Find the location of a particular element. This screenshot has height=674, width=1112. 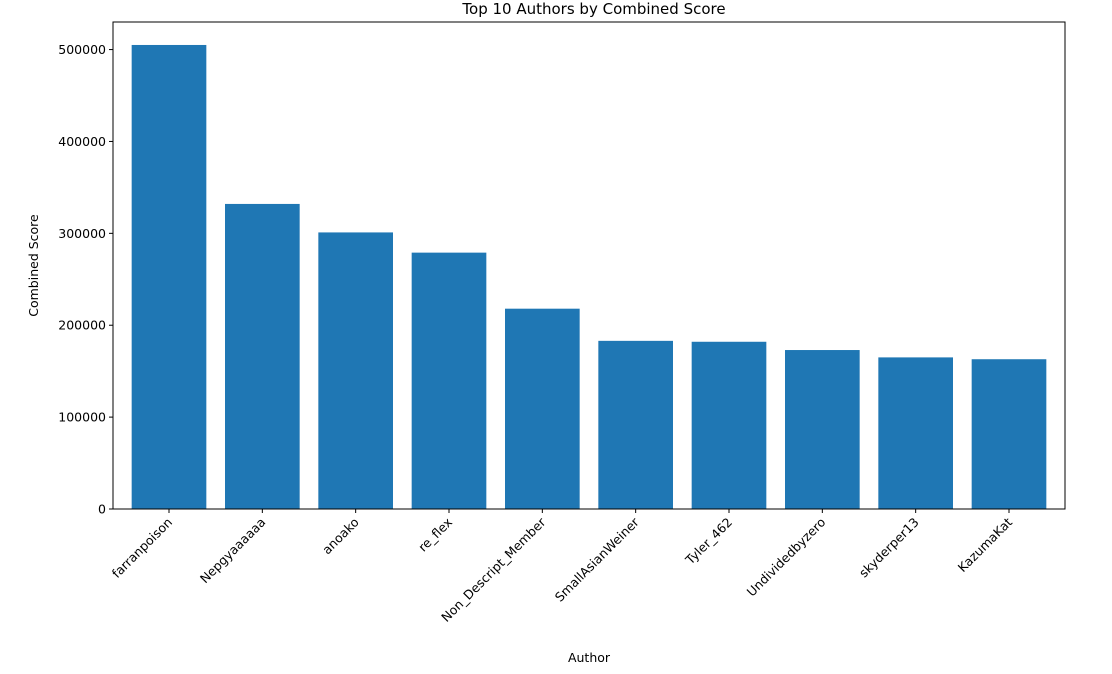

y-axis: 0 100000 200000 300000 400000 500000 is located at coordinates (85, 279).